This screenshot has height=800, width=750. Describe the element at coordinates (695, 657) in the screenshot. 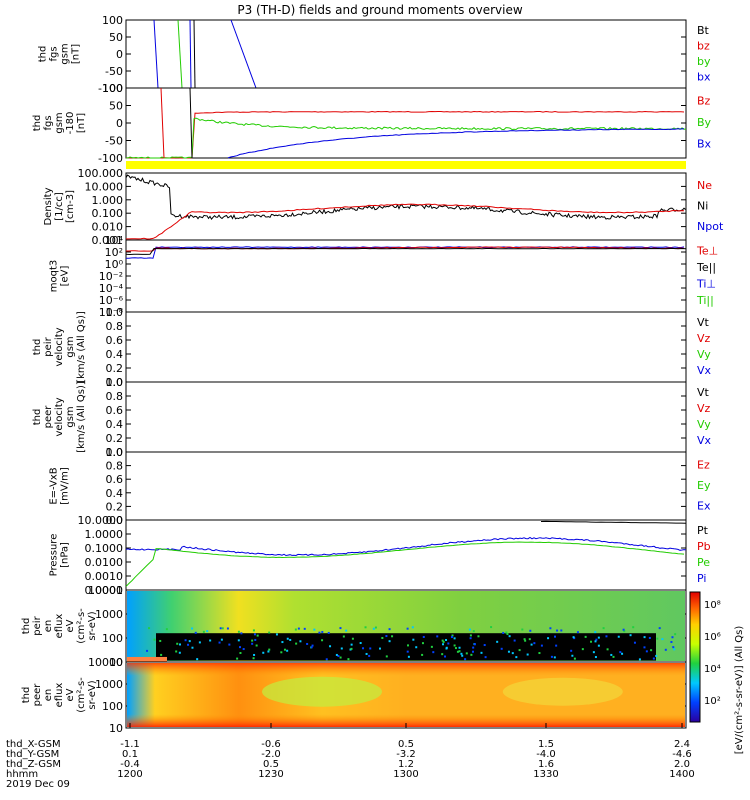

I see `colorbar-scale` at that location.